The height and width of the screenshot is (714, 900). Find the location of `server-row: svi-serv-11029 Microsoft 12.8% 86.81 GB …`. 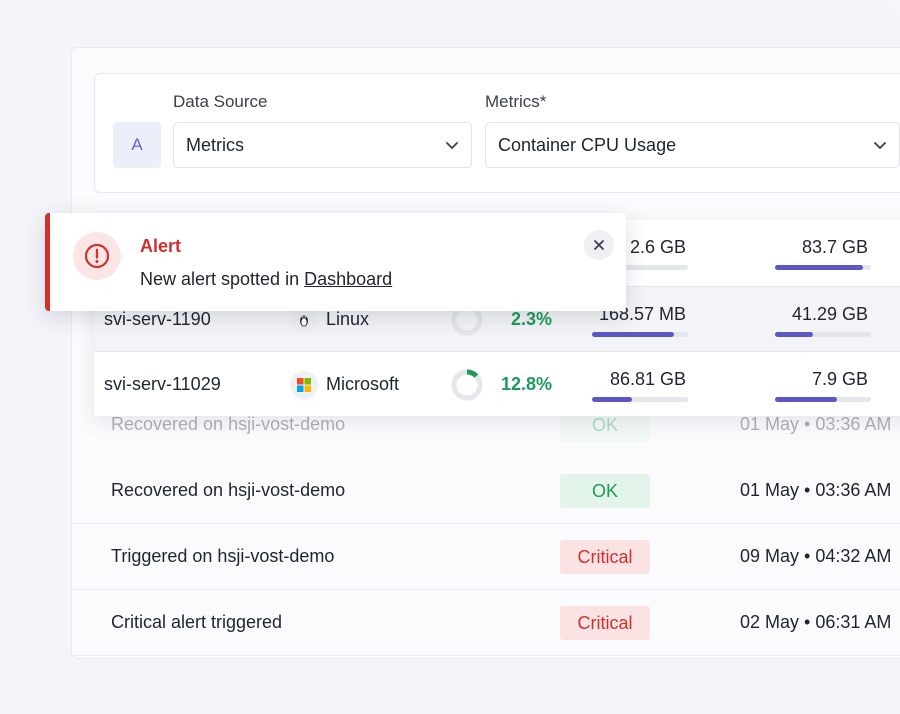

server-row: svi-serv-11029 Microsoft 12.8% 86.81 GB … is located at coordinates (497, 385).